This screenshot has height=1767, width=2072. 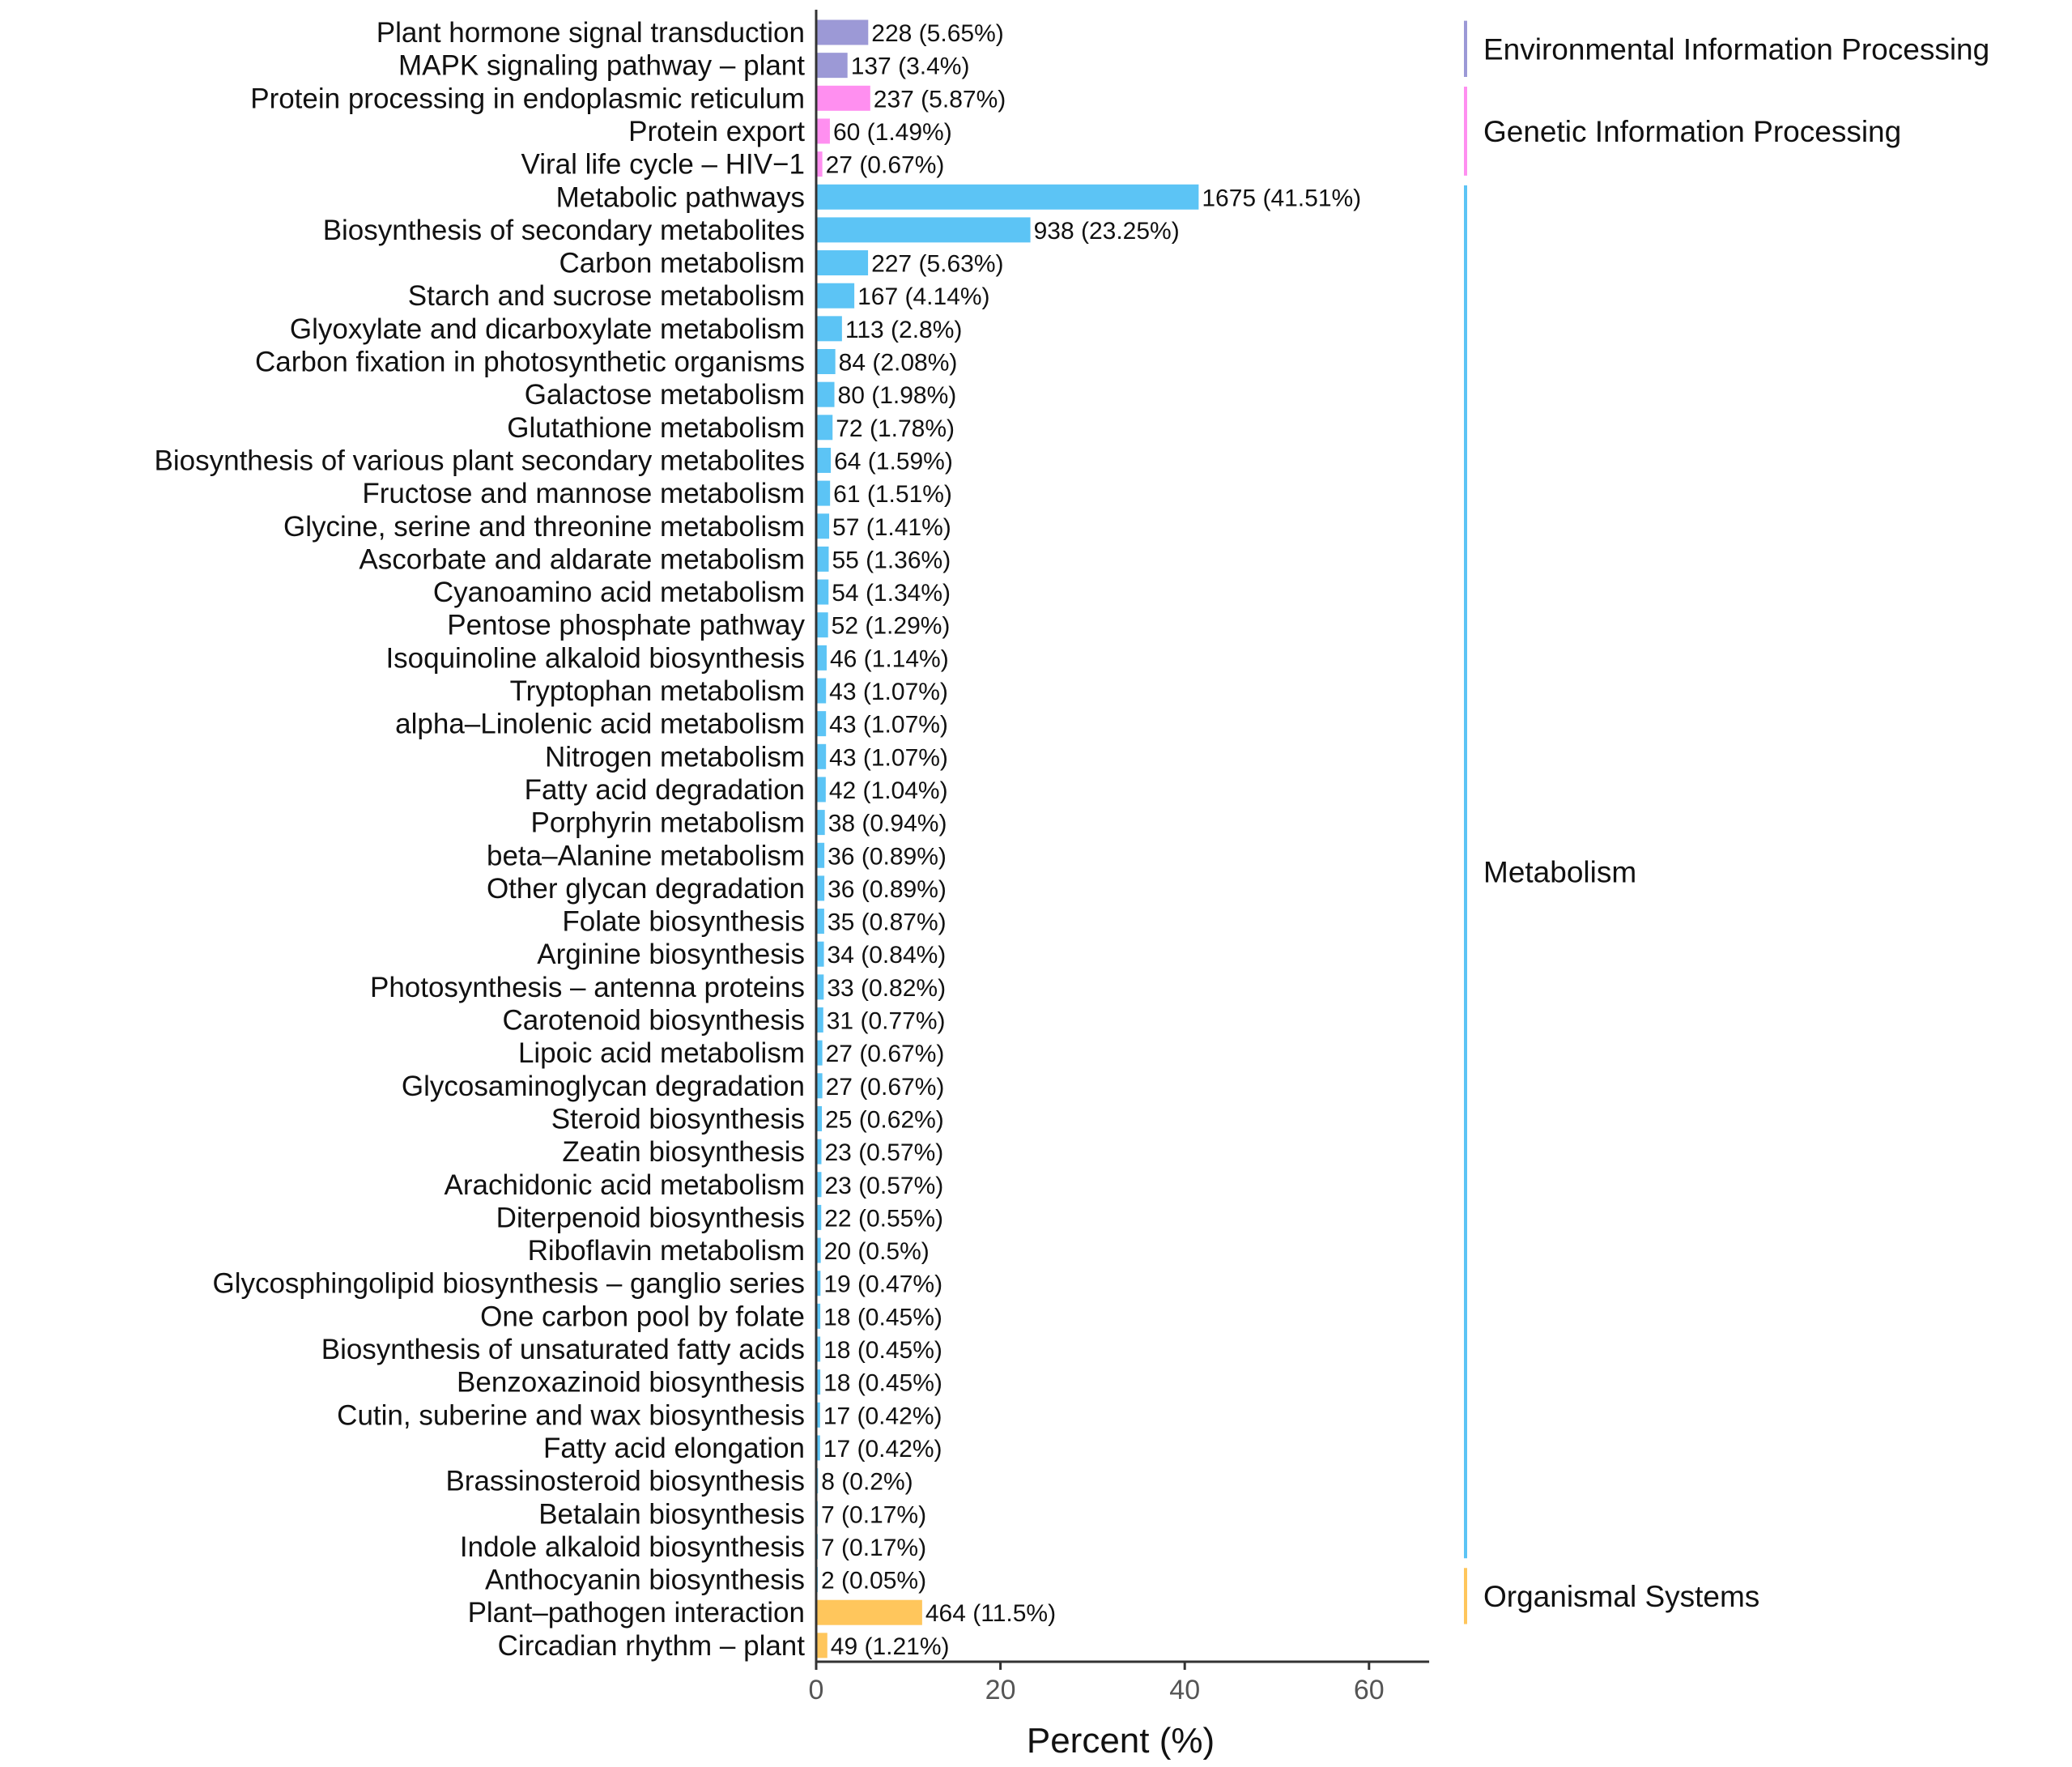 What do you see at coordinates (820, 922) in the screenshot?
I see `bar-folate-biosynthesis` at bounding box center [820, 922].